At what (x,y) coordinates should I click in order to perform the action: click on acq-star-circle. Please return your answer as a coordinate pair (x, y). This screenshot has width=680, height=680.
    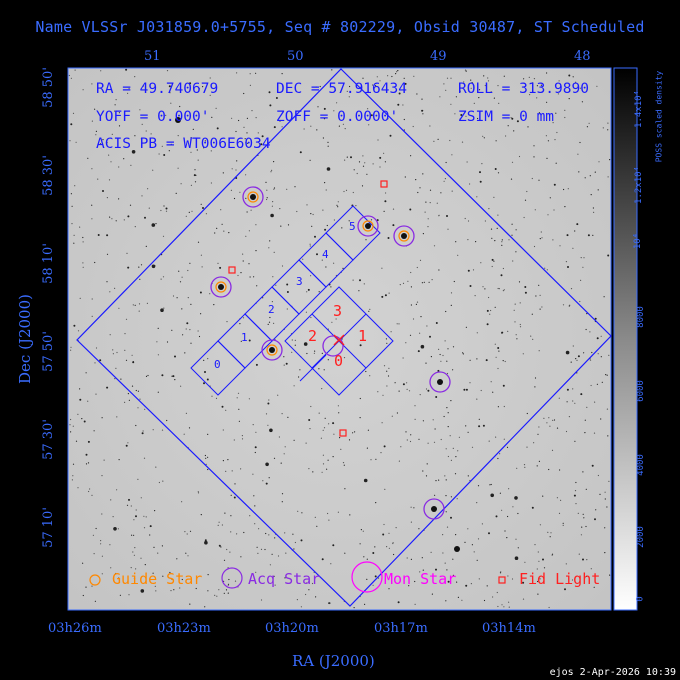
    Looking at the image, I should click on (404, 236).